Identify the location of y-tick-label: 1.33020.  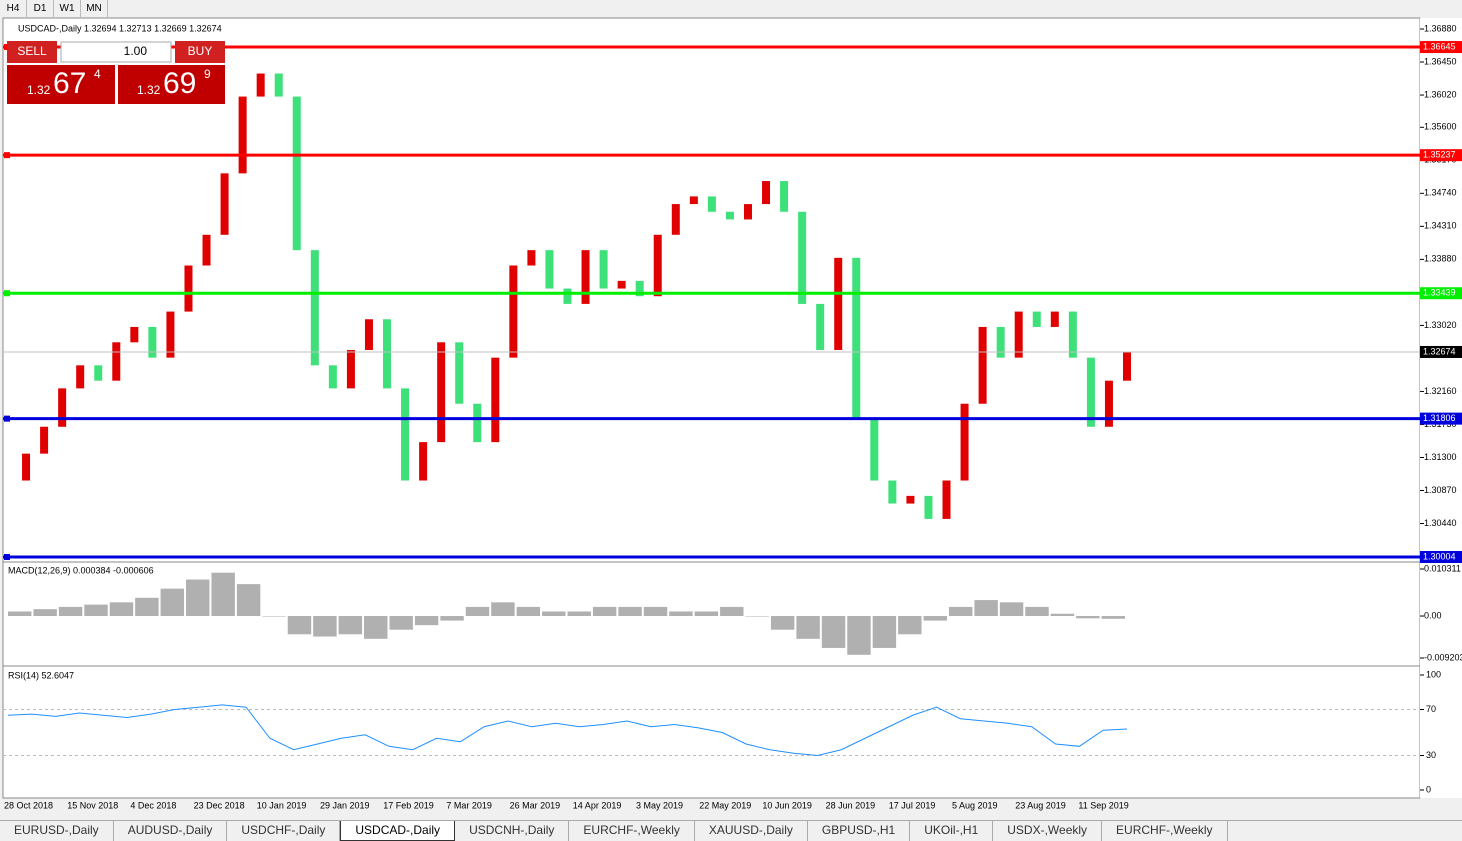
(1440, 325).